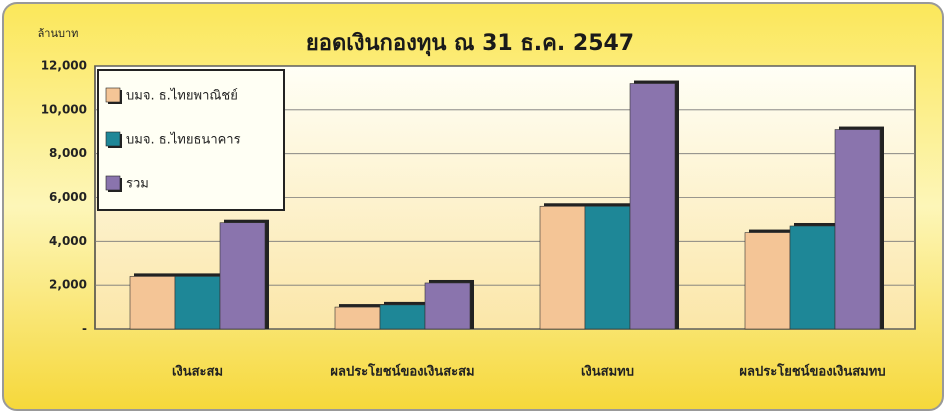 The width and height of the screenshot is (946, 417). I want to click on legend-box, so click(191, 140).